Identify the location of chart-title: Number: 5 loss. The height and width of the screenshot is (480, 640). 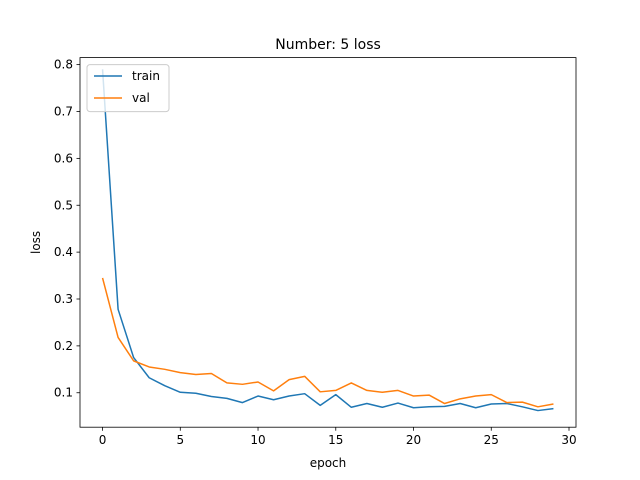
(328, 45).